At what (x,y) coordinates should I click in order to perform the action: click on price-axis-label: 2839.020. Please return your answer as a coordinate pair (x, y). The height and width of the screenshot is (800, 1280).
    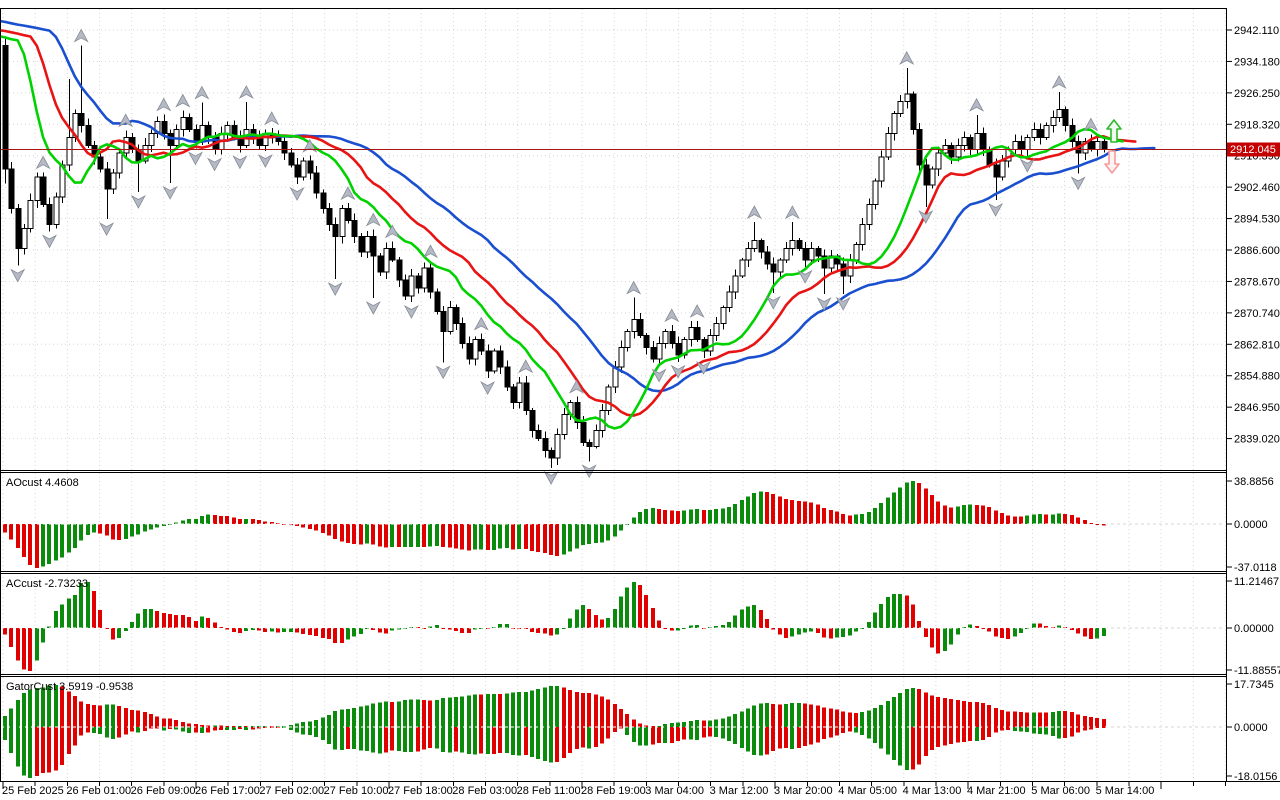
    Looking at the image, I should click on (1257, 440).